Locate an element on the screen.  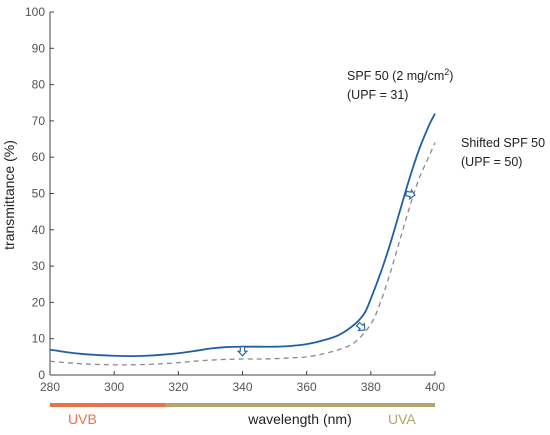
y-ticks: 0 10 20 30 40 50 60 70 80 90 100 is located at coordinates (39, 193).